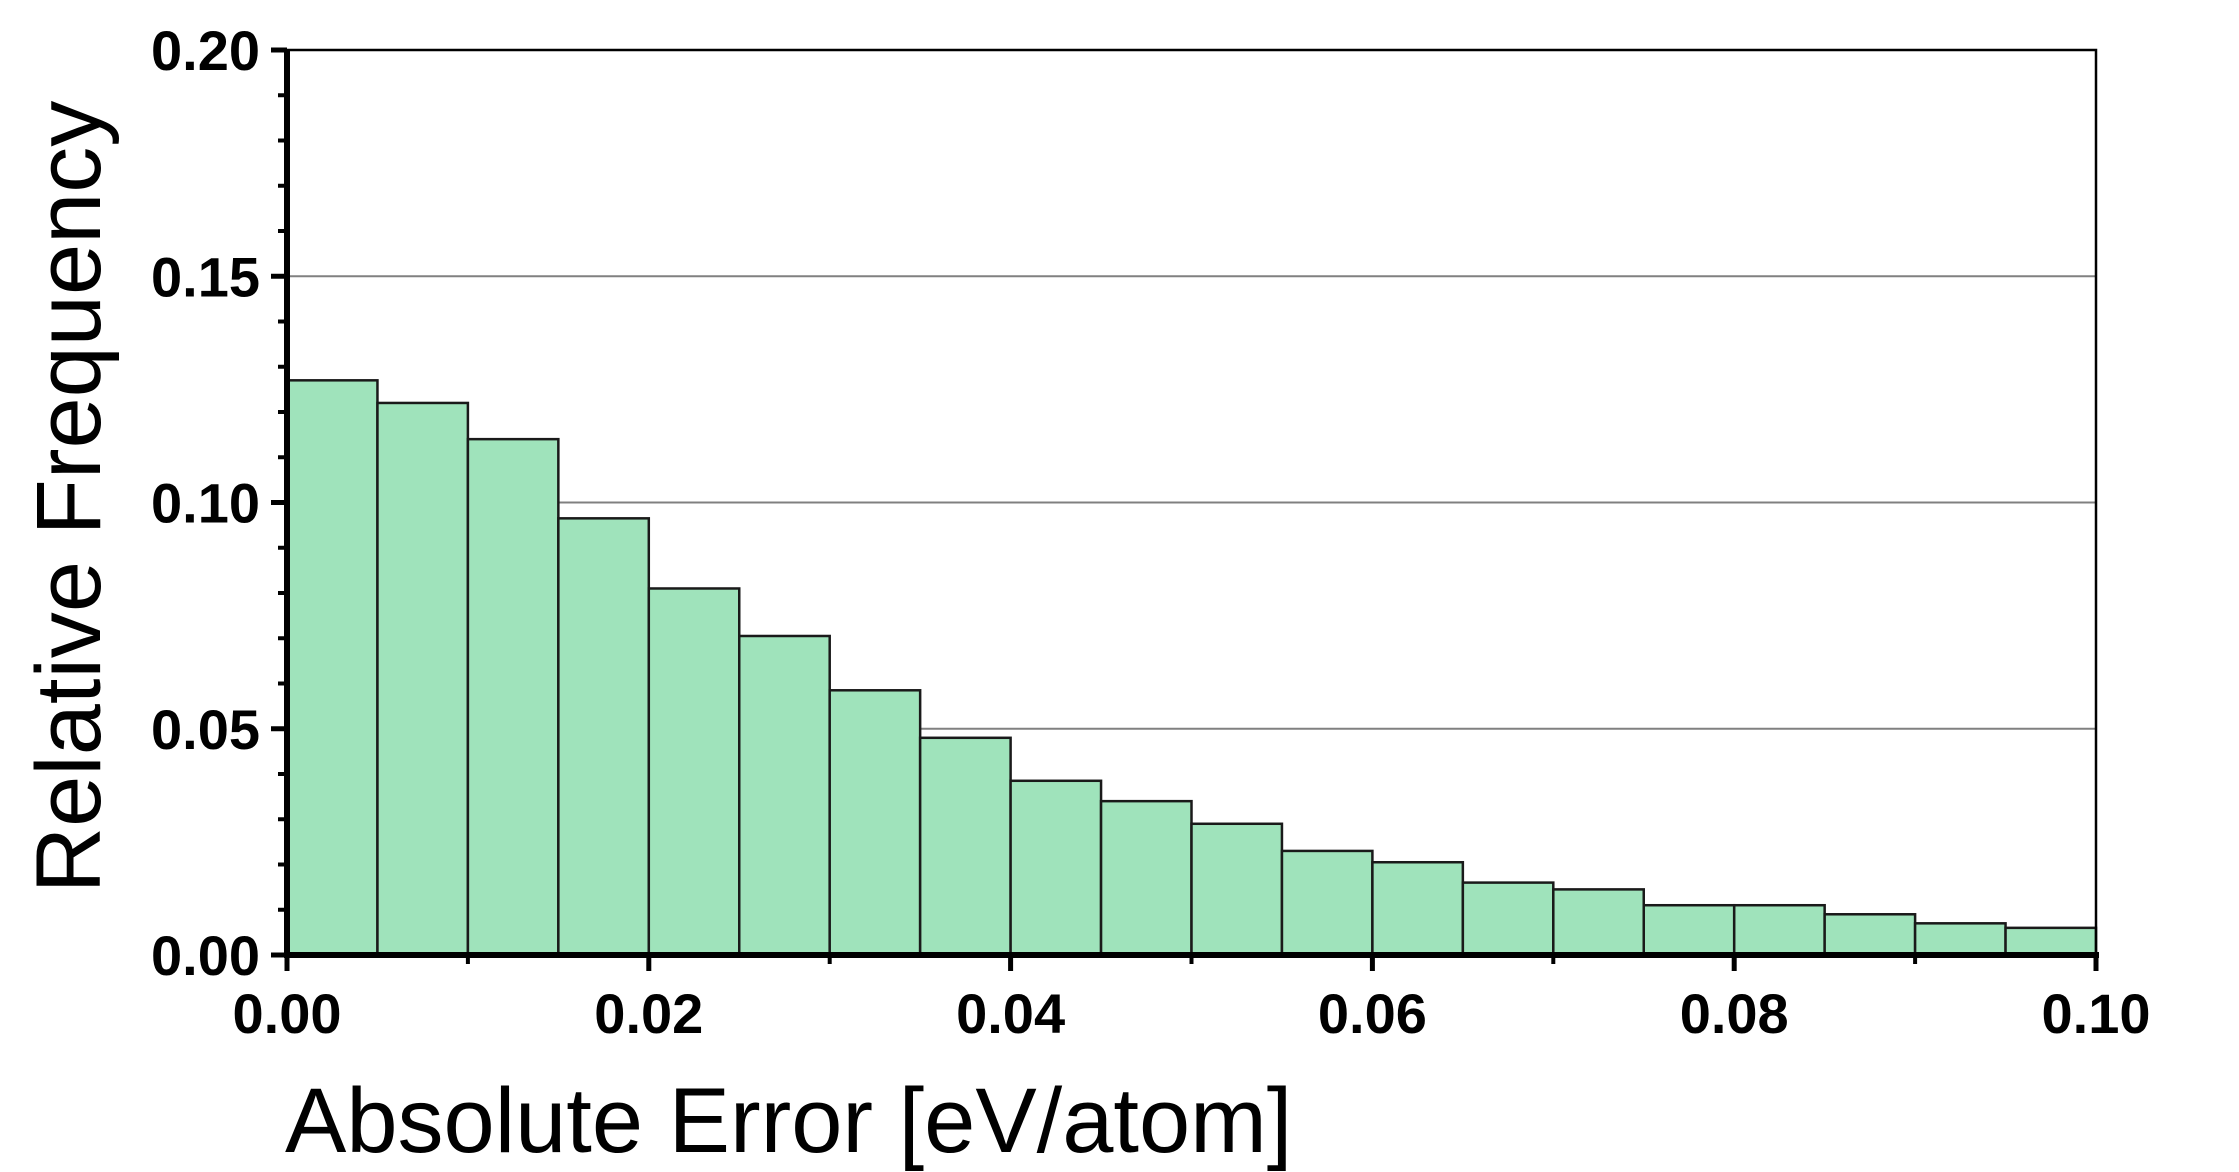  What do you see at coordinates (1192, 1013) in the screenshot?
I see `x-tick-labels: 0.00 0.02 0.04 0.06 0.08 0.10` at bounding box center [1192, 1013].